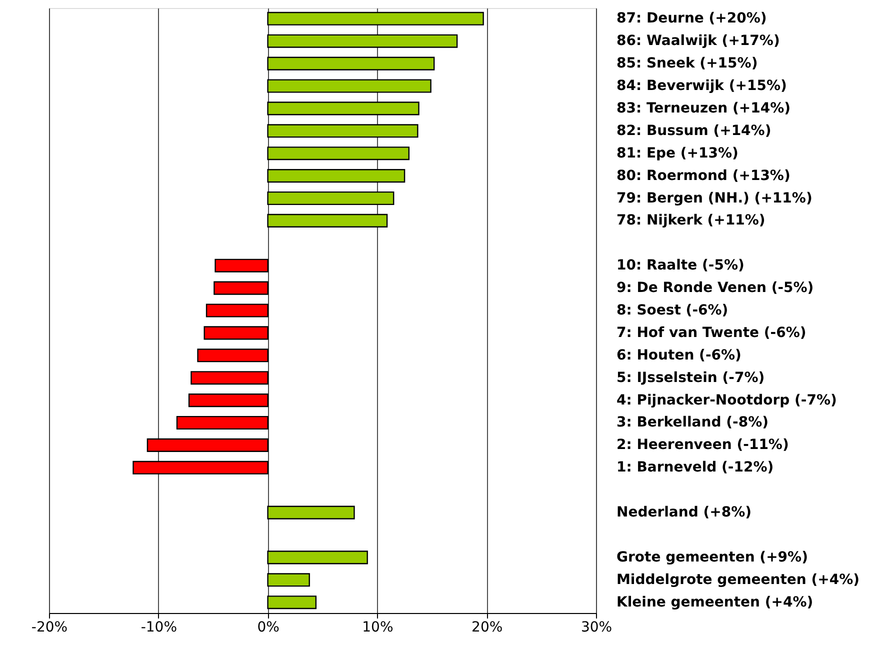 The width and height of the screenshot is (885, 650). What do you see at coordinates (596, 628) in the screenshot?
I see `x-tick-label: 30%` at bounding box center [596, 628].